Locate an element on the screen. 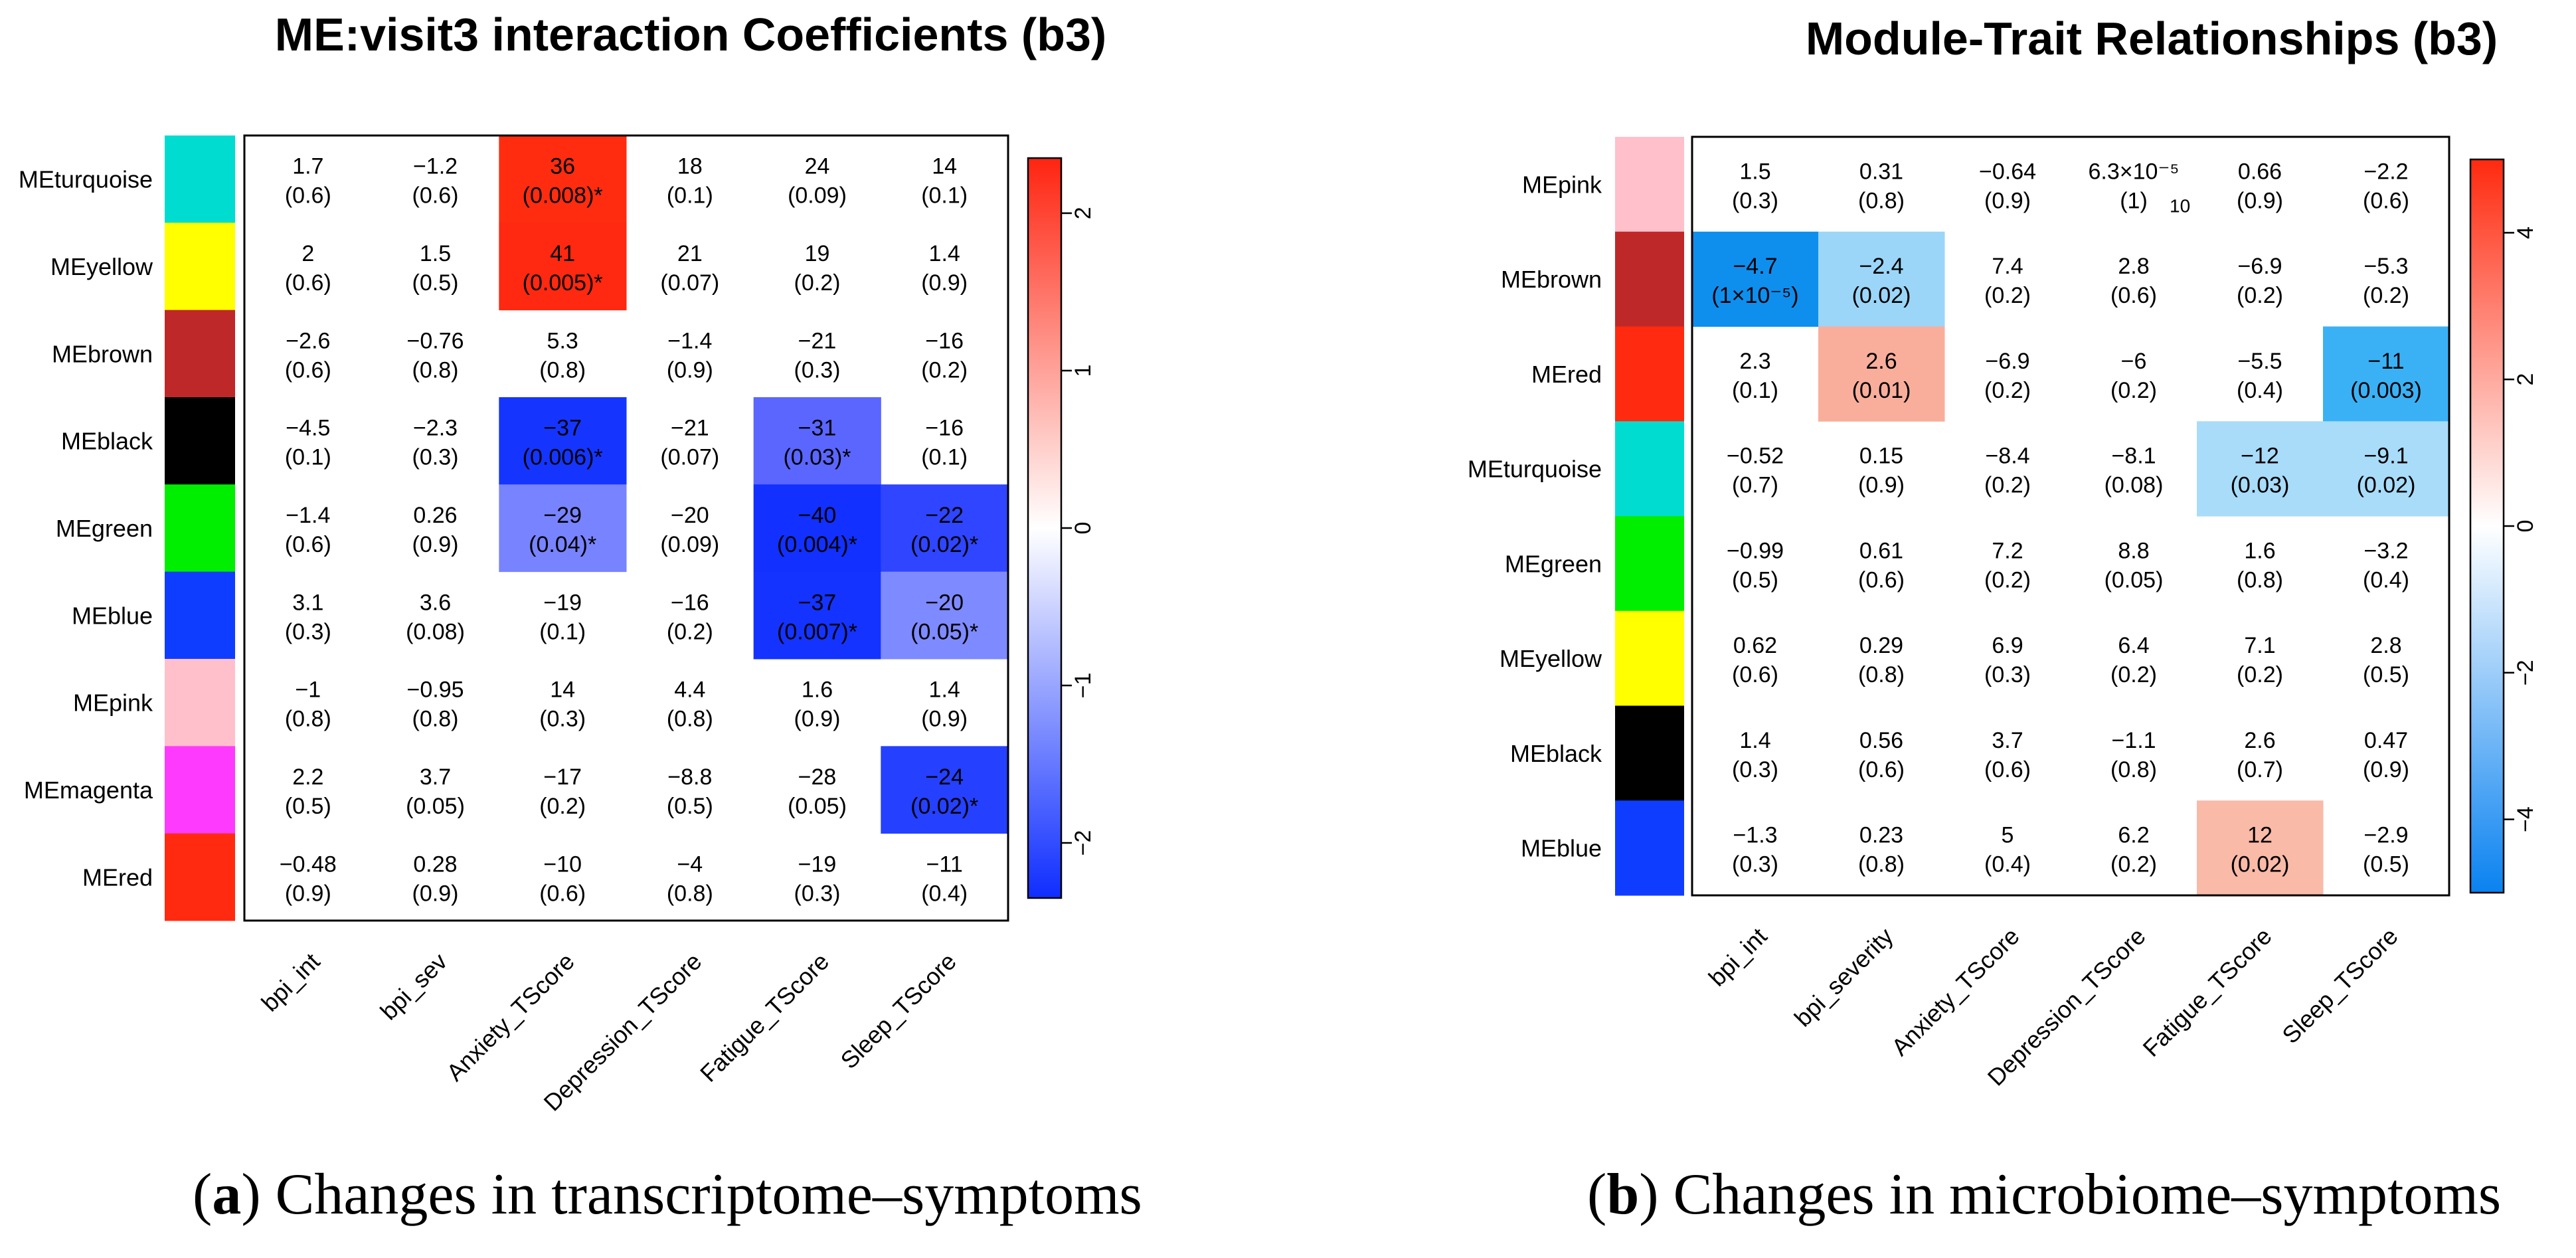 The height and width of the screenshot is (1258, 2576). cell-value: 0.61 is located at coordinates (1881, 550).